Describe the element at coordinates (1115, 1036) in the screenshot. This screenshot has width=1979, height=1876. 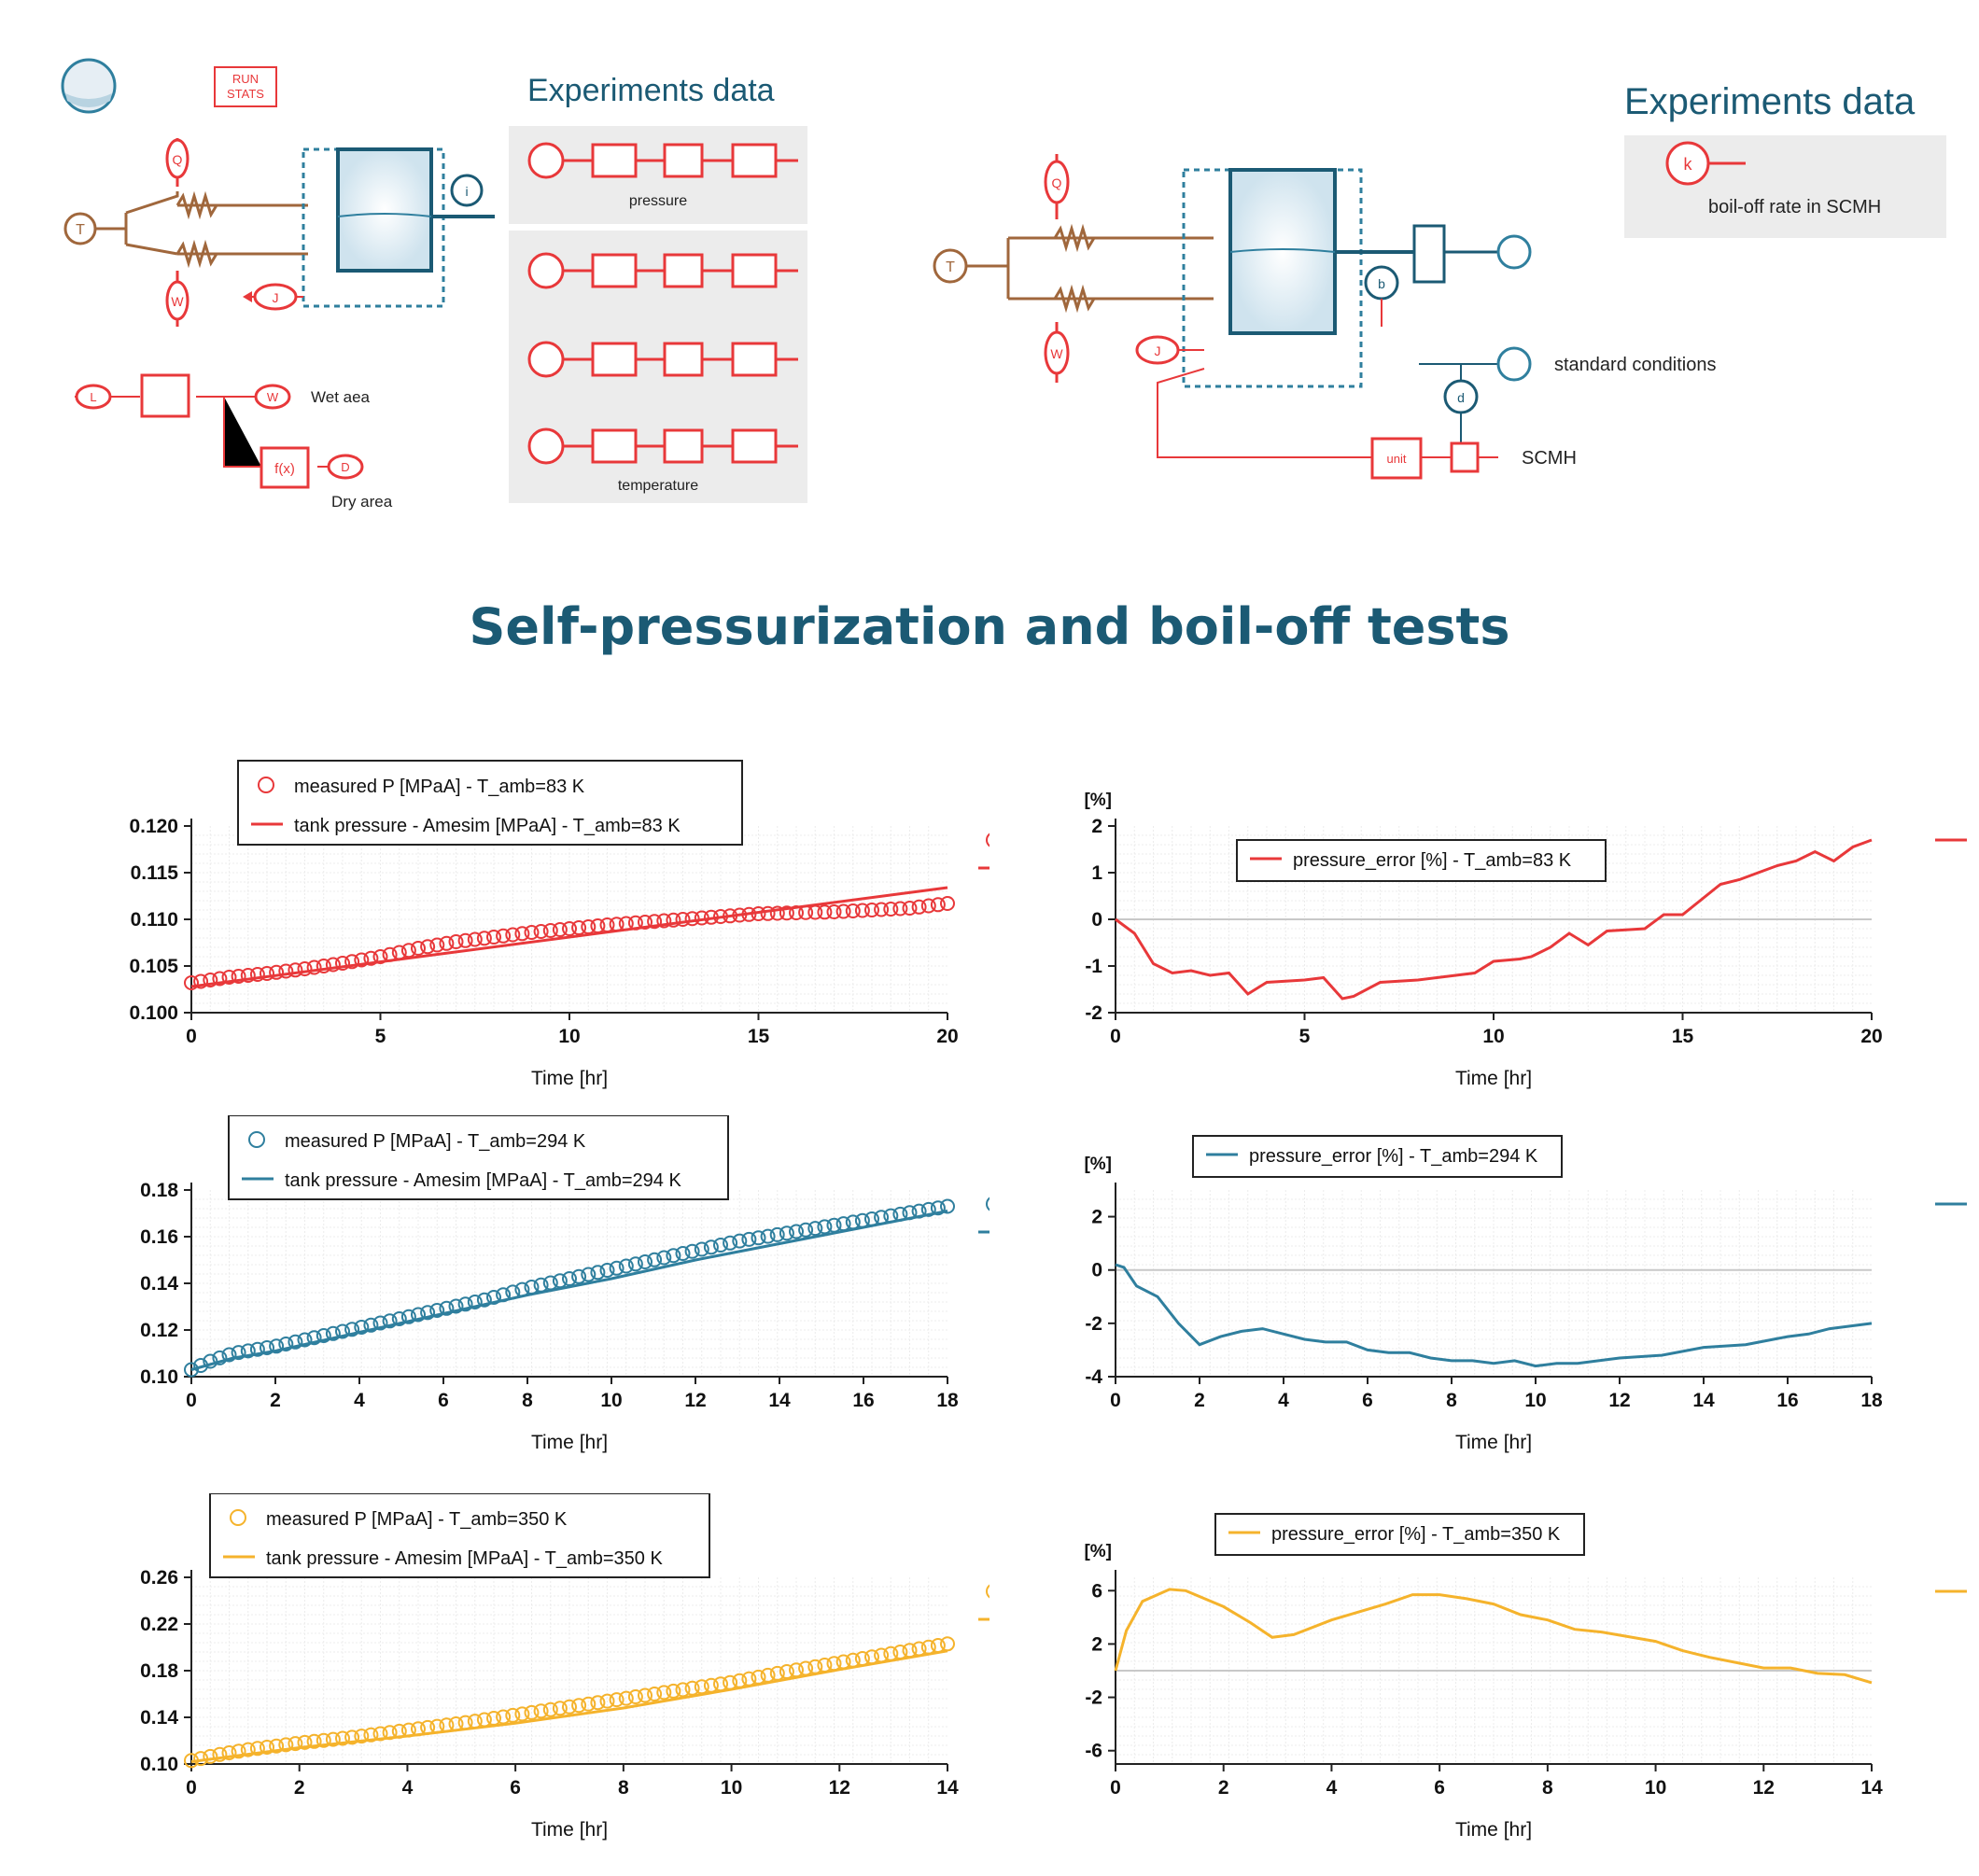
I see `x-tick-label: 0` at that location.